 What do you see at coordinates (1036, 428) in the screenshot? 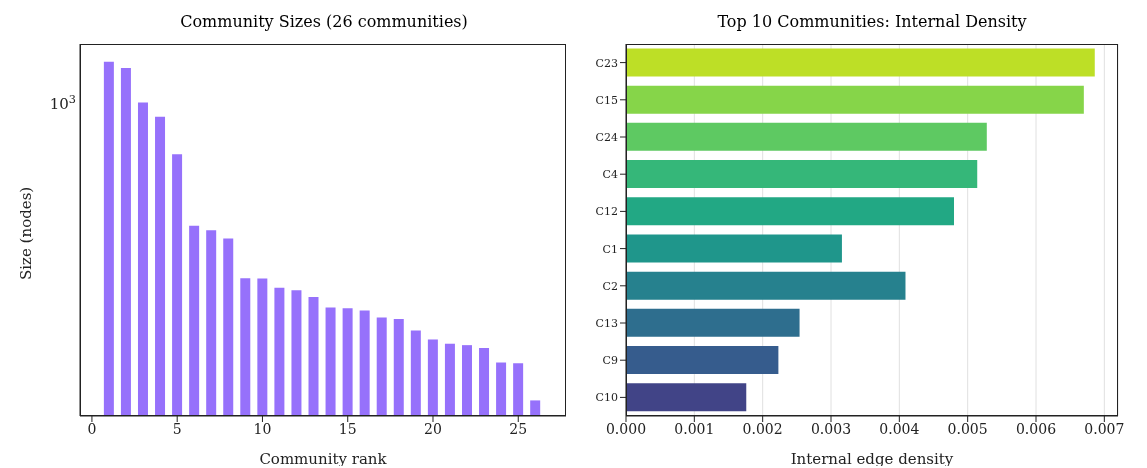
I see `x-tick-label: 0.006` at bounding box center [1036, 428].